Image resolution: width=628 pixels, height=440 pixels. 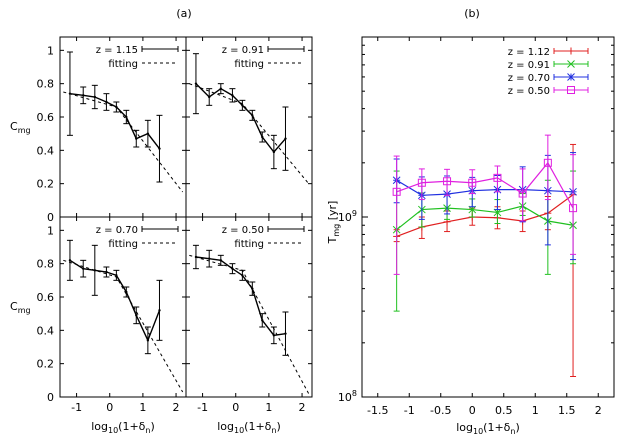 What do you see at coordinates (183, 13) in the screenshot?
I see `panel-a-caption: (a)` at bounding box center [183, 13].